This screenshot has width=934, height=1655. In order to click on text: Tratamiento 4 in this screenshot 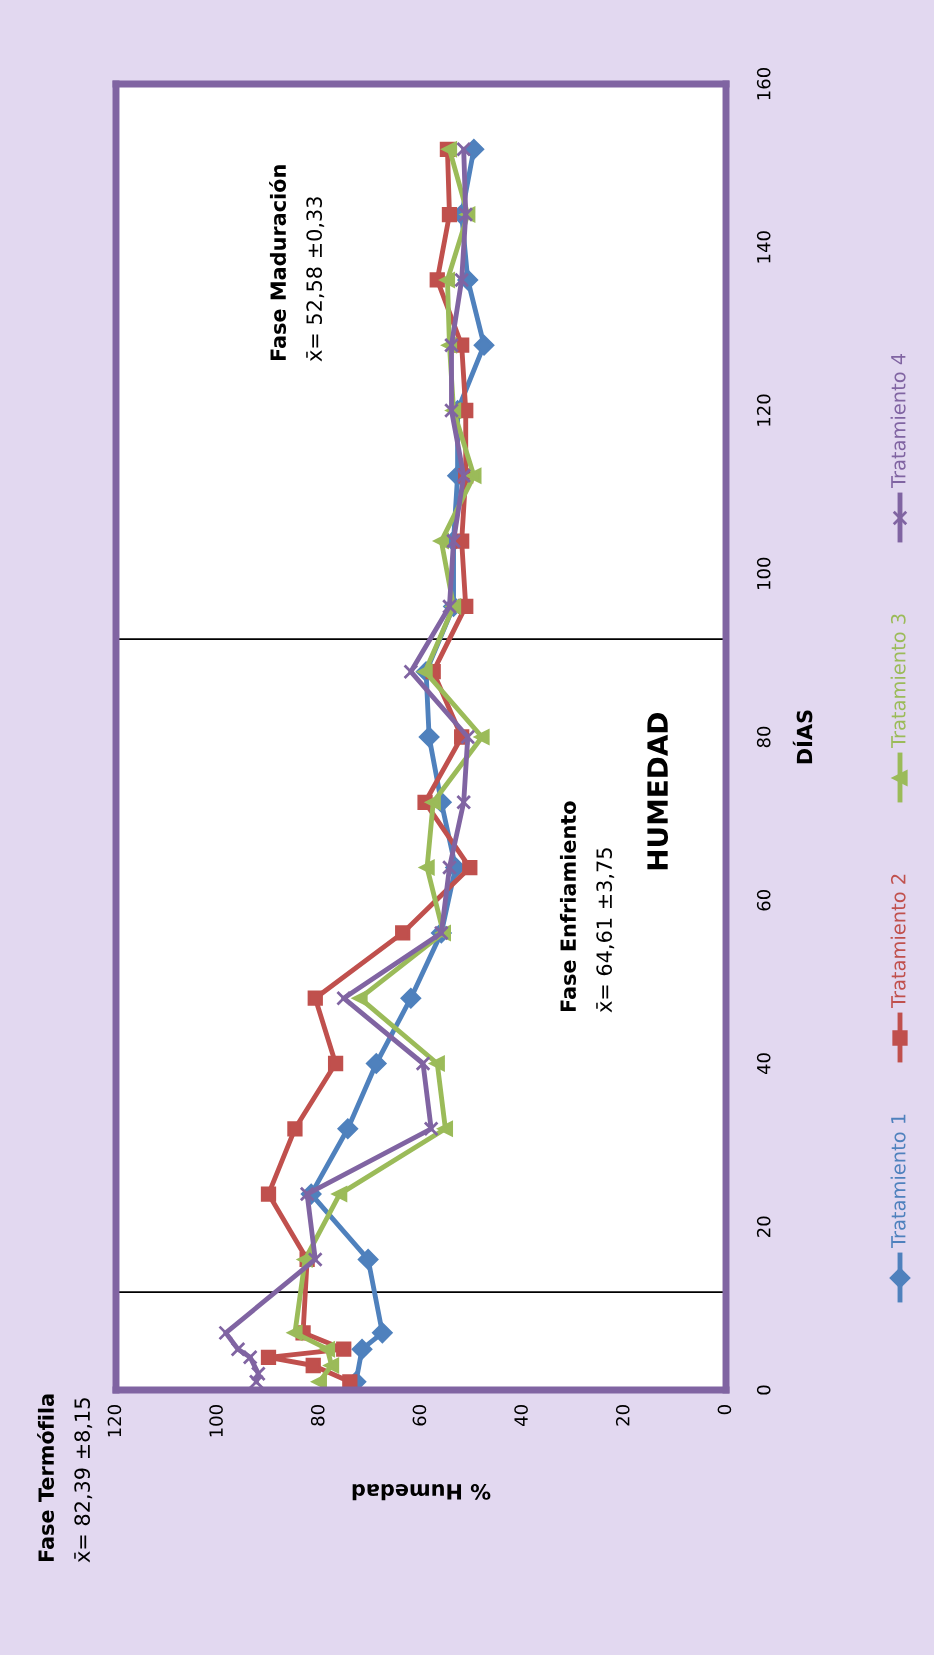, I will do `click(898, 421)`.